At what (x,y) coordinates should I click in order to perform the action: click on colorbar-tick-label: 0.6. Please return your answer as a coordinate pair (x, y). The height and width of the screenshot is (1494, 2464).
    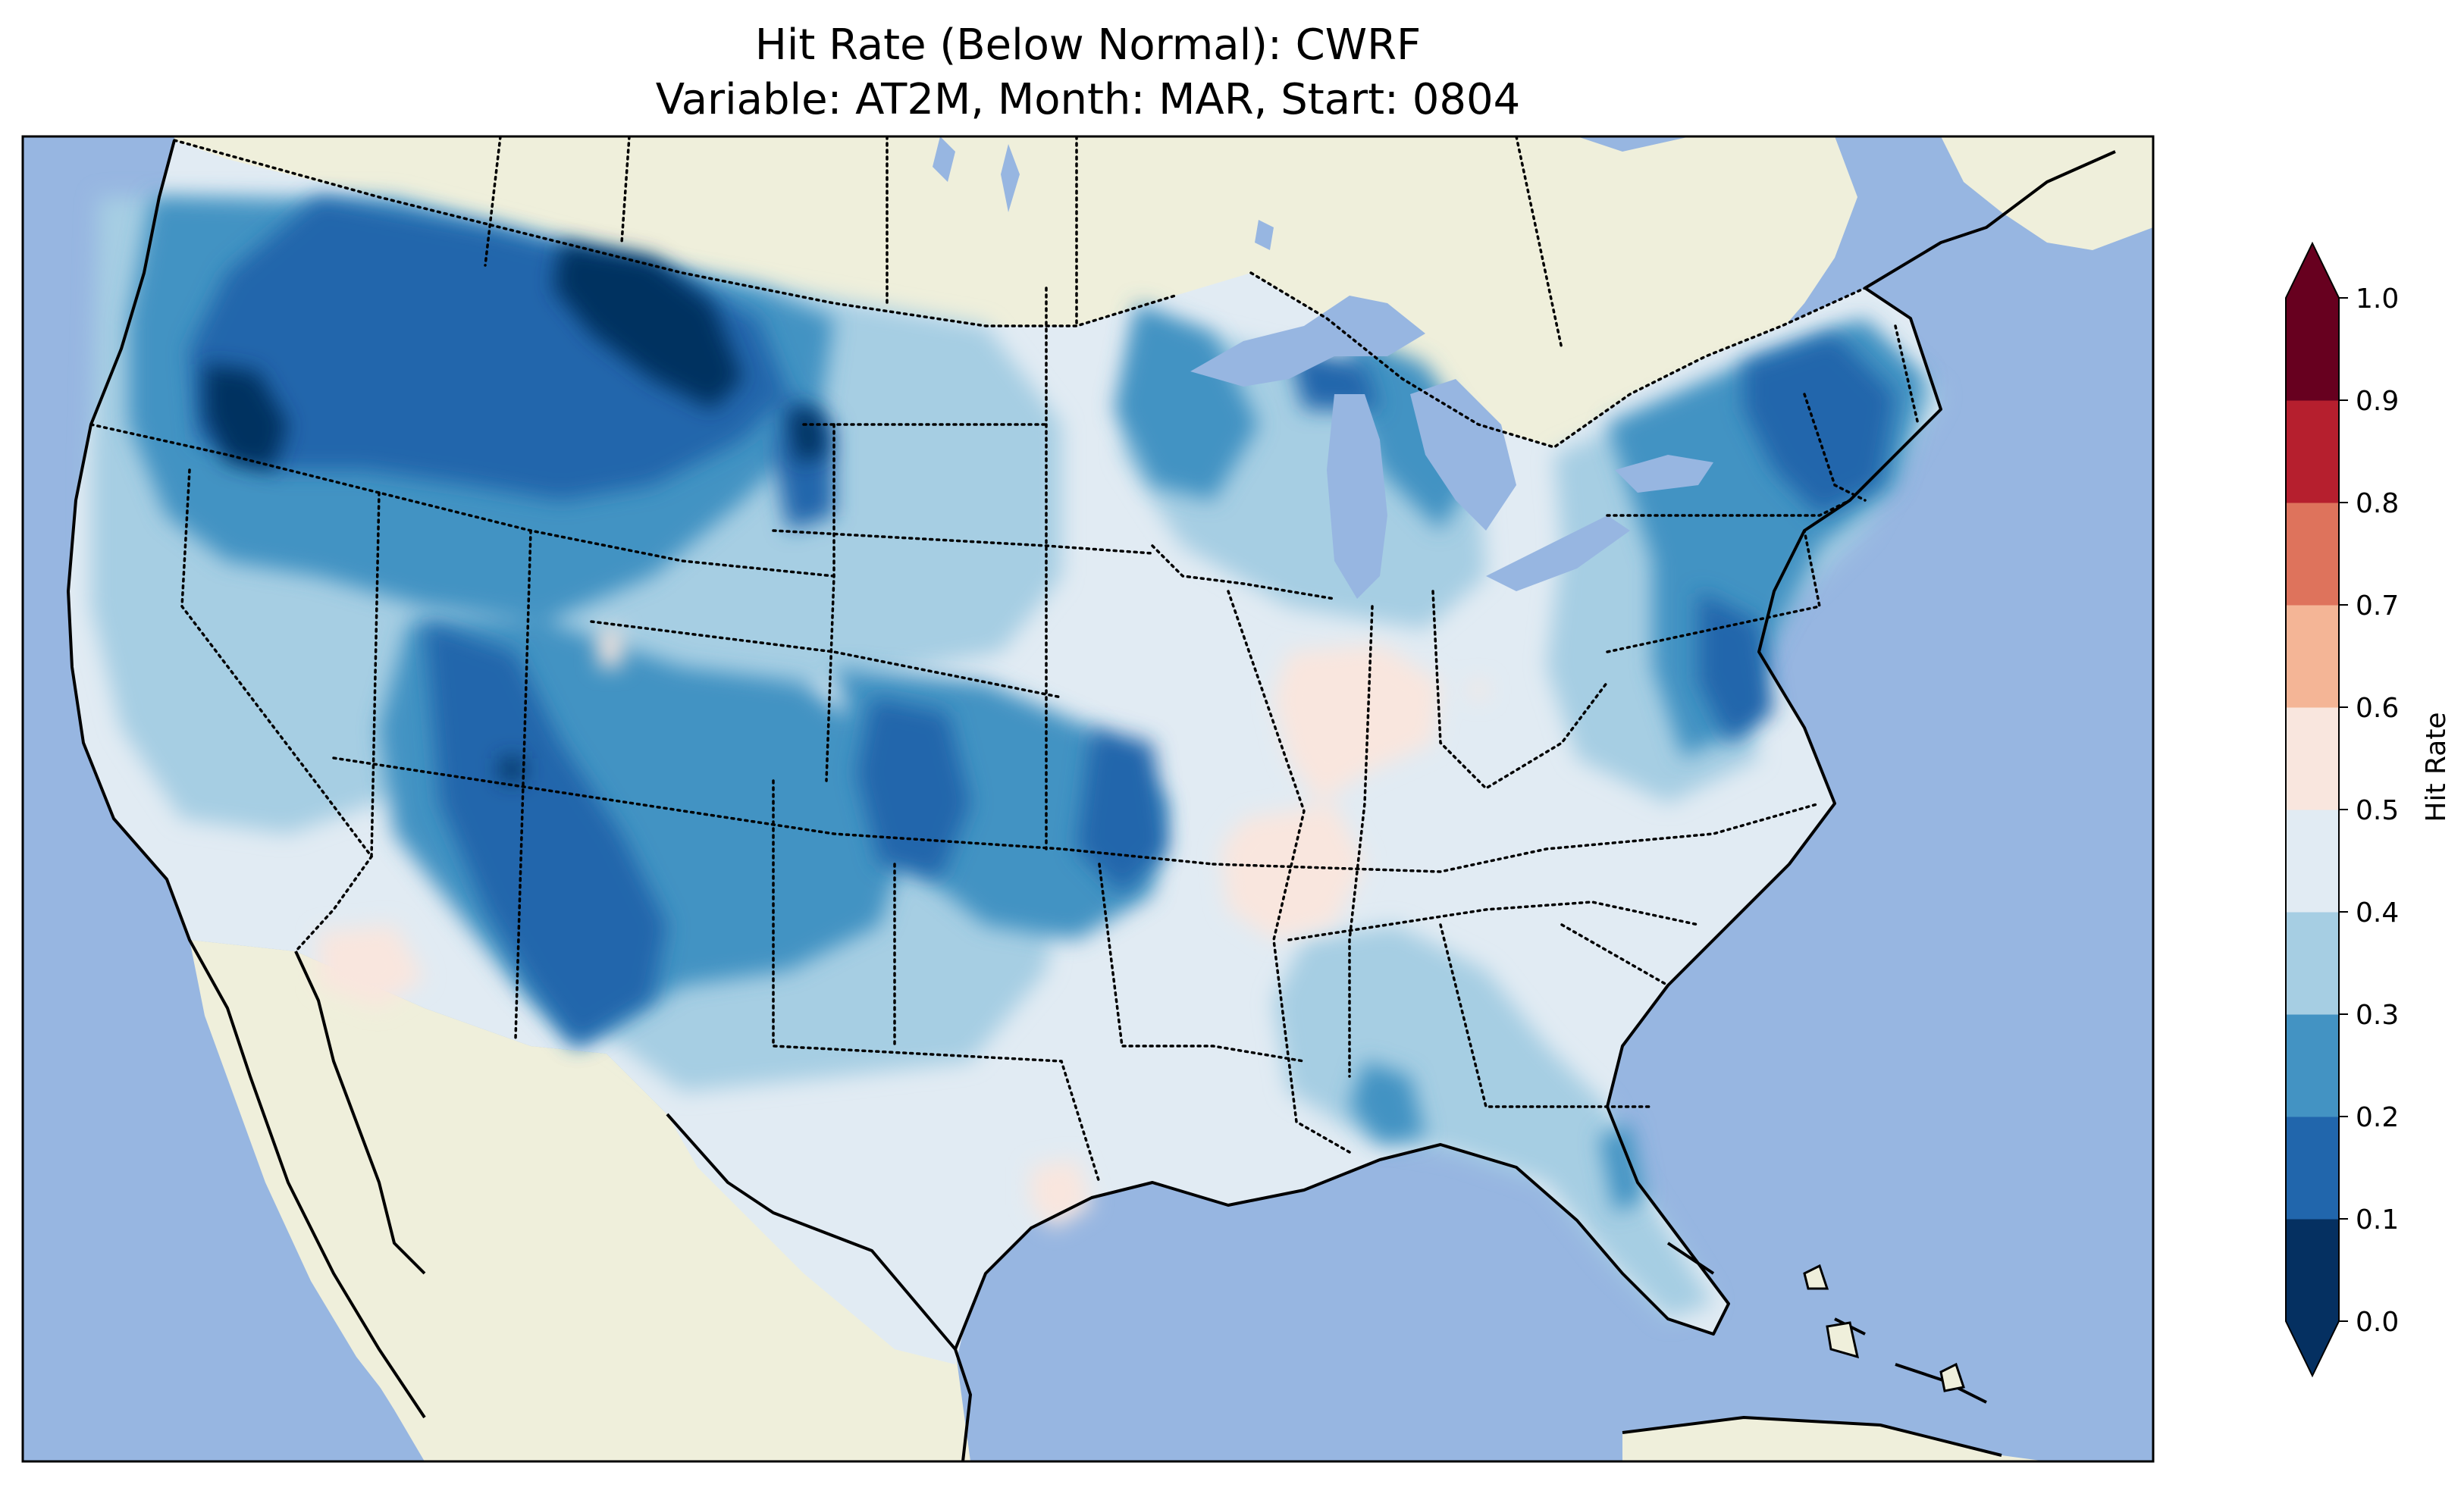
    Looking at the image, I should click on (2377, 708).